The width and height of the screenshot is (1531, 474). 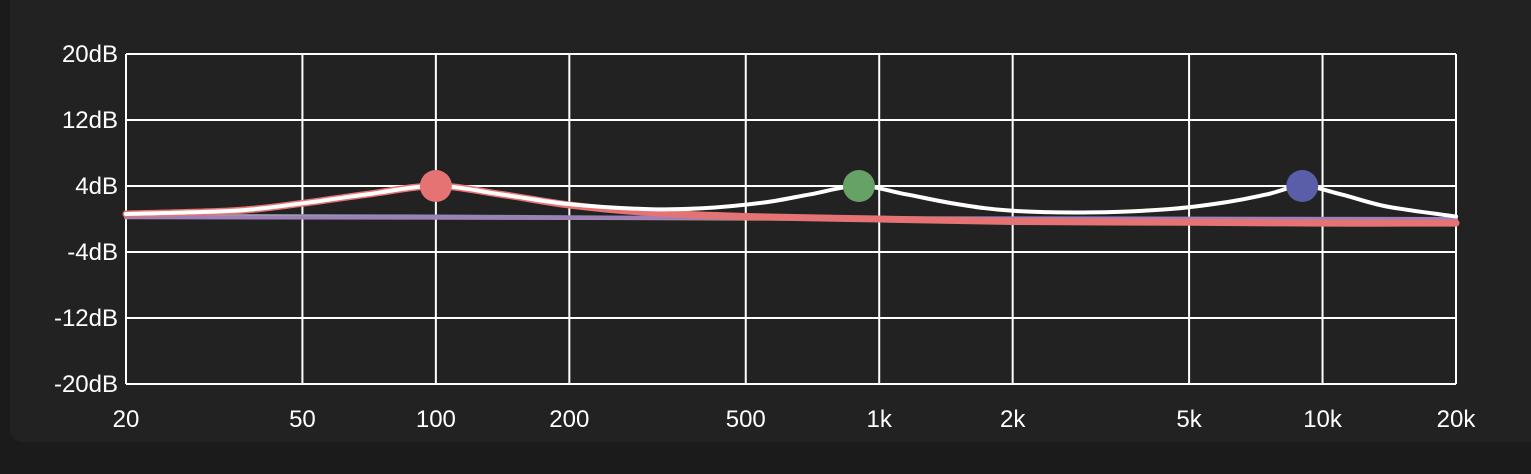 What do you see at coordinates (1189, 419) in the screenshot?
I see `x-tick-label: 5k` at bounding box center [1189, 419].